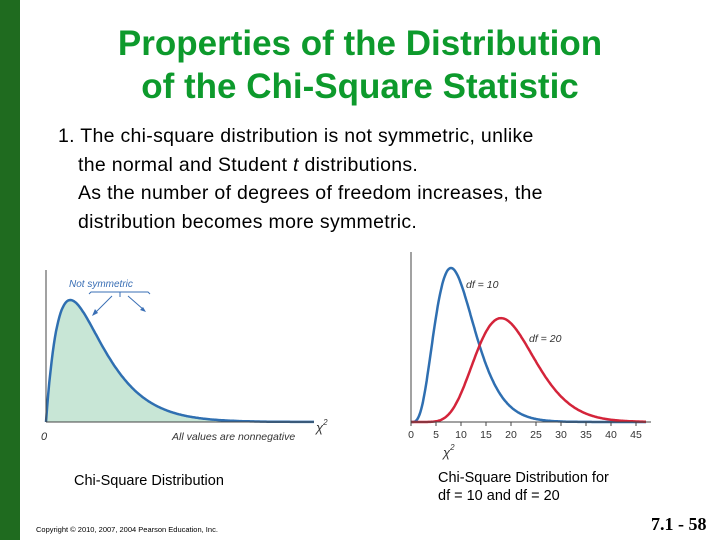  What do you see at coordinates (95, 312) in the screenshot?
I see `annotation-arrow-left-head` at bounding box center [95, 312].